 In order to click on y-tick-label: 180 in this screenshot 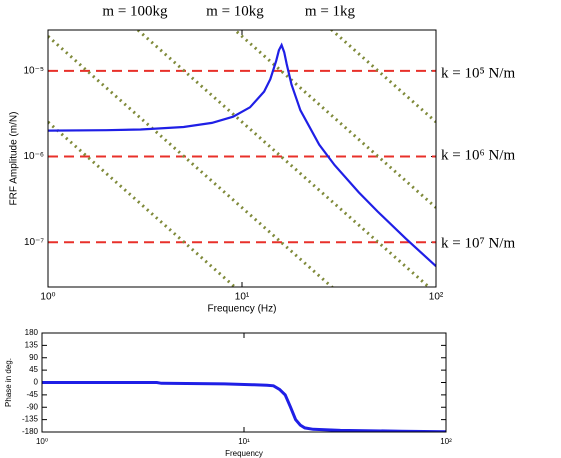, I will do `click(32, 332)`.